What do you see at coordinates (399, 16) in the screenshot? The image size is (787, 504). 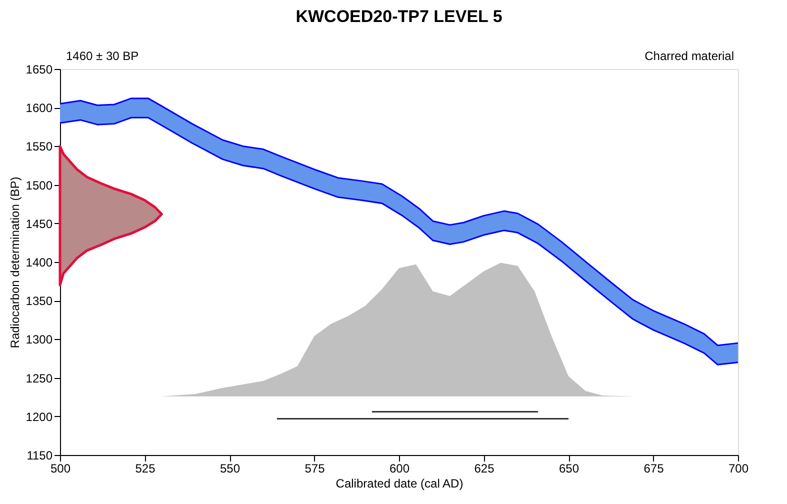 I see `chart-title: KWCOED20-TP7 LEVEL 5` at bounding box center [399, 16].